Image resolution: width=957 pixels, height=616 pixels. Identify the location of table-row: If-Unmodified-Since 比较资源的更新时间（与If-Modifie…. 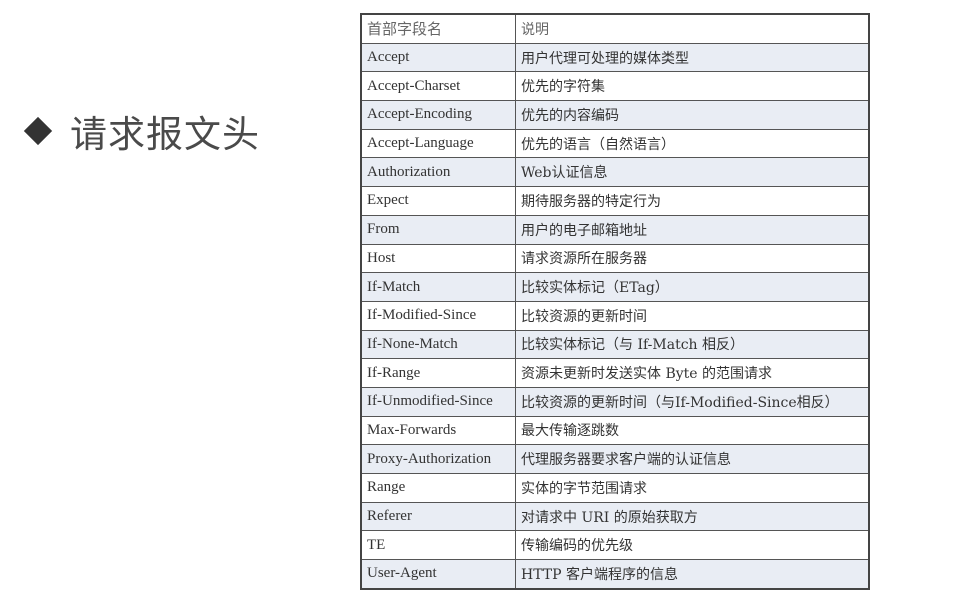
(615, 401).